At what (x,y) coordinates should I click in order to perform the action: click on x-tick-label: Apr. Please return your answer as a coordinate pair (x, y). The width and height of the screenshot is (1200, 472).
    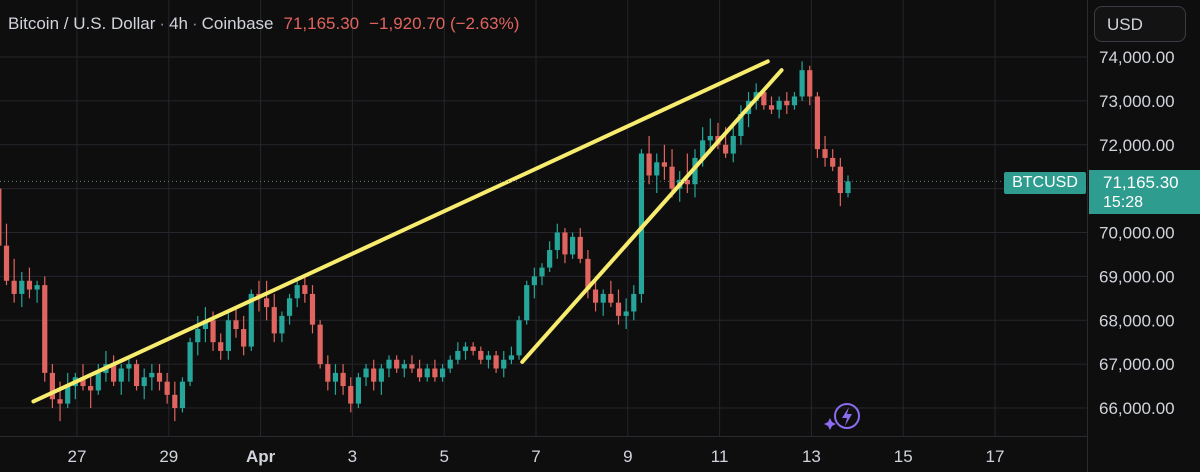
    Looking at the image, I should click on (261, 456).